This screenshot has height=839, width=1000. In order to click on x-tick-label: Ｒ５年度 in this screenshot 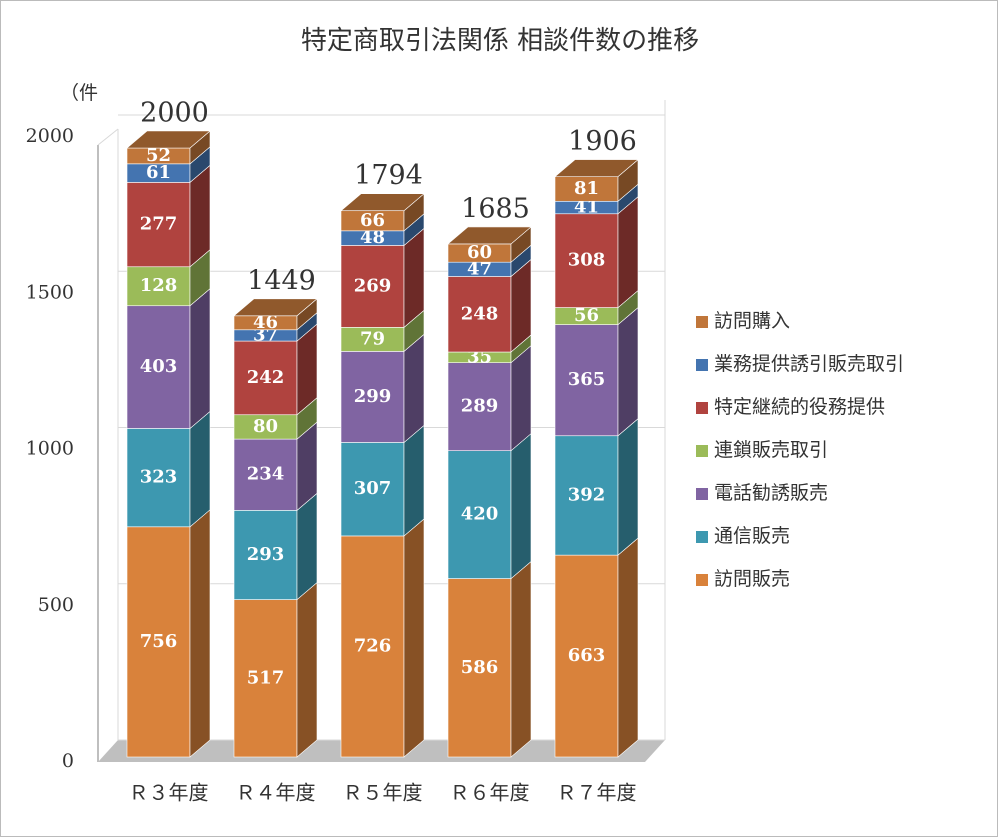, I will do `click(383, 793)`.